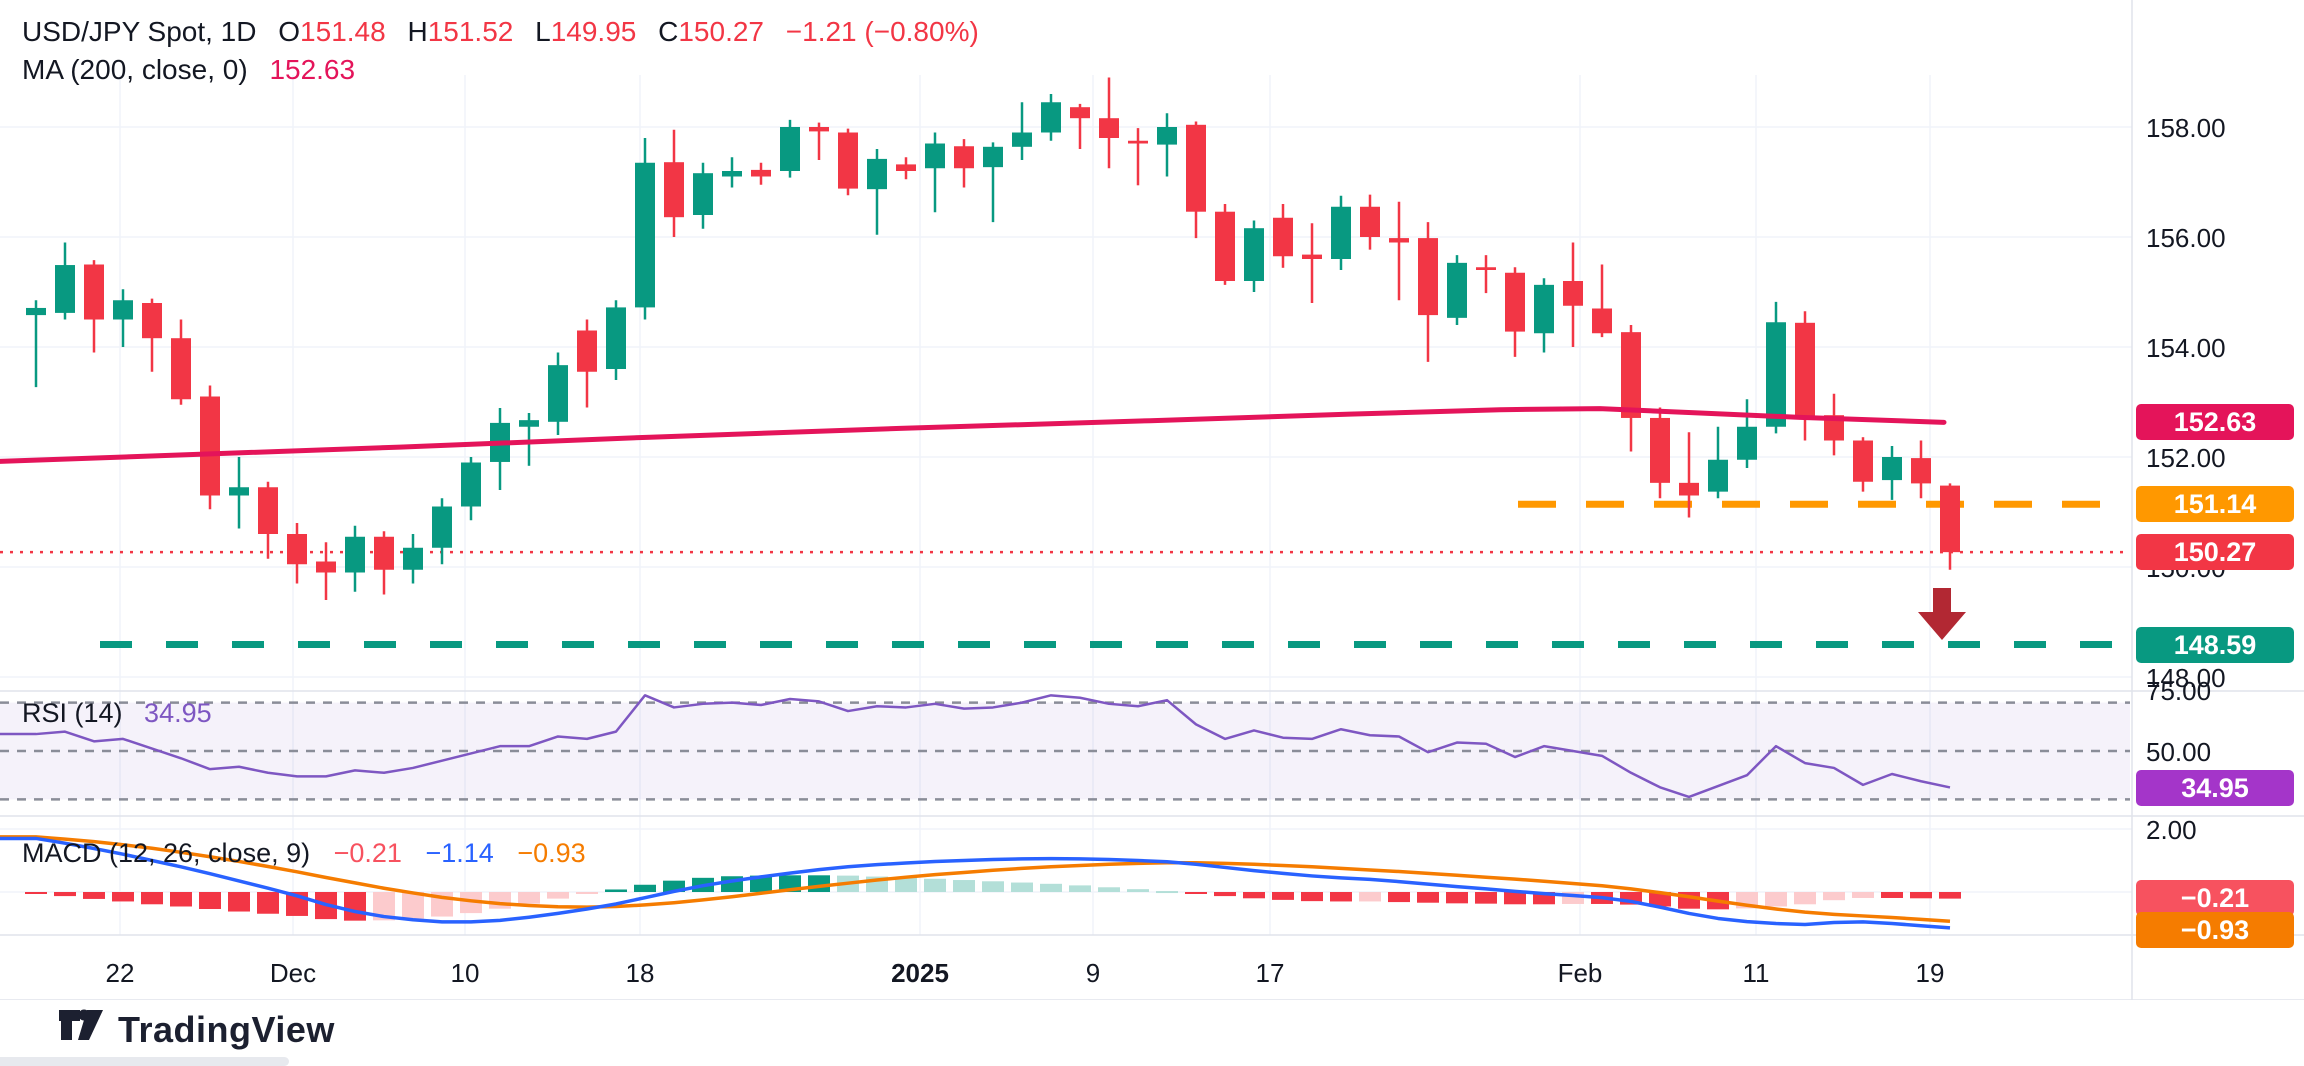 Image resolution: width=2304 pixels, height=1066 pixels. I want to click on time-tick-label: Feb, so click(1580, 973).